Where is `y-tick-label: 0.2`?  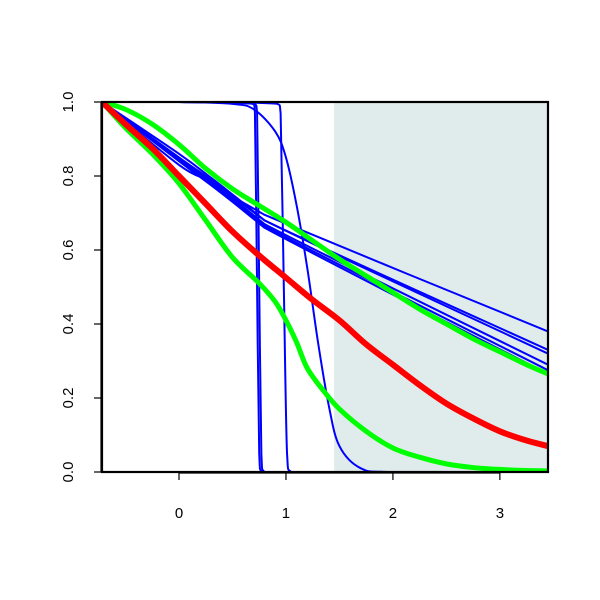 y-tick-label: 0.2 is located at coordinates (68, 398).